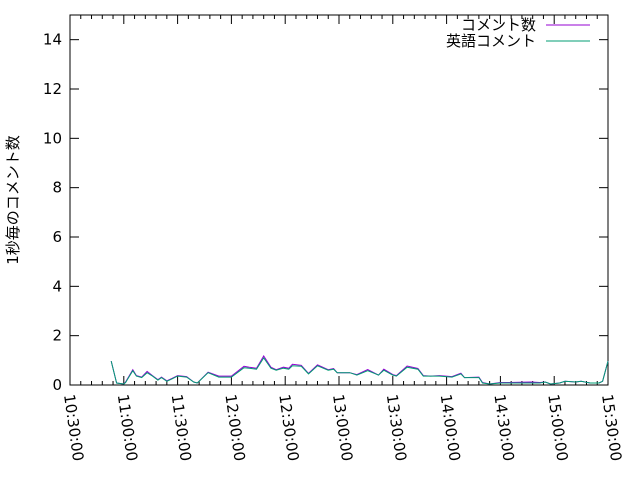  What do you see at coordinates (498, 25) in the screenshot?
I see `legend-label: コメント数` at bounding box center [498, 25].